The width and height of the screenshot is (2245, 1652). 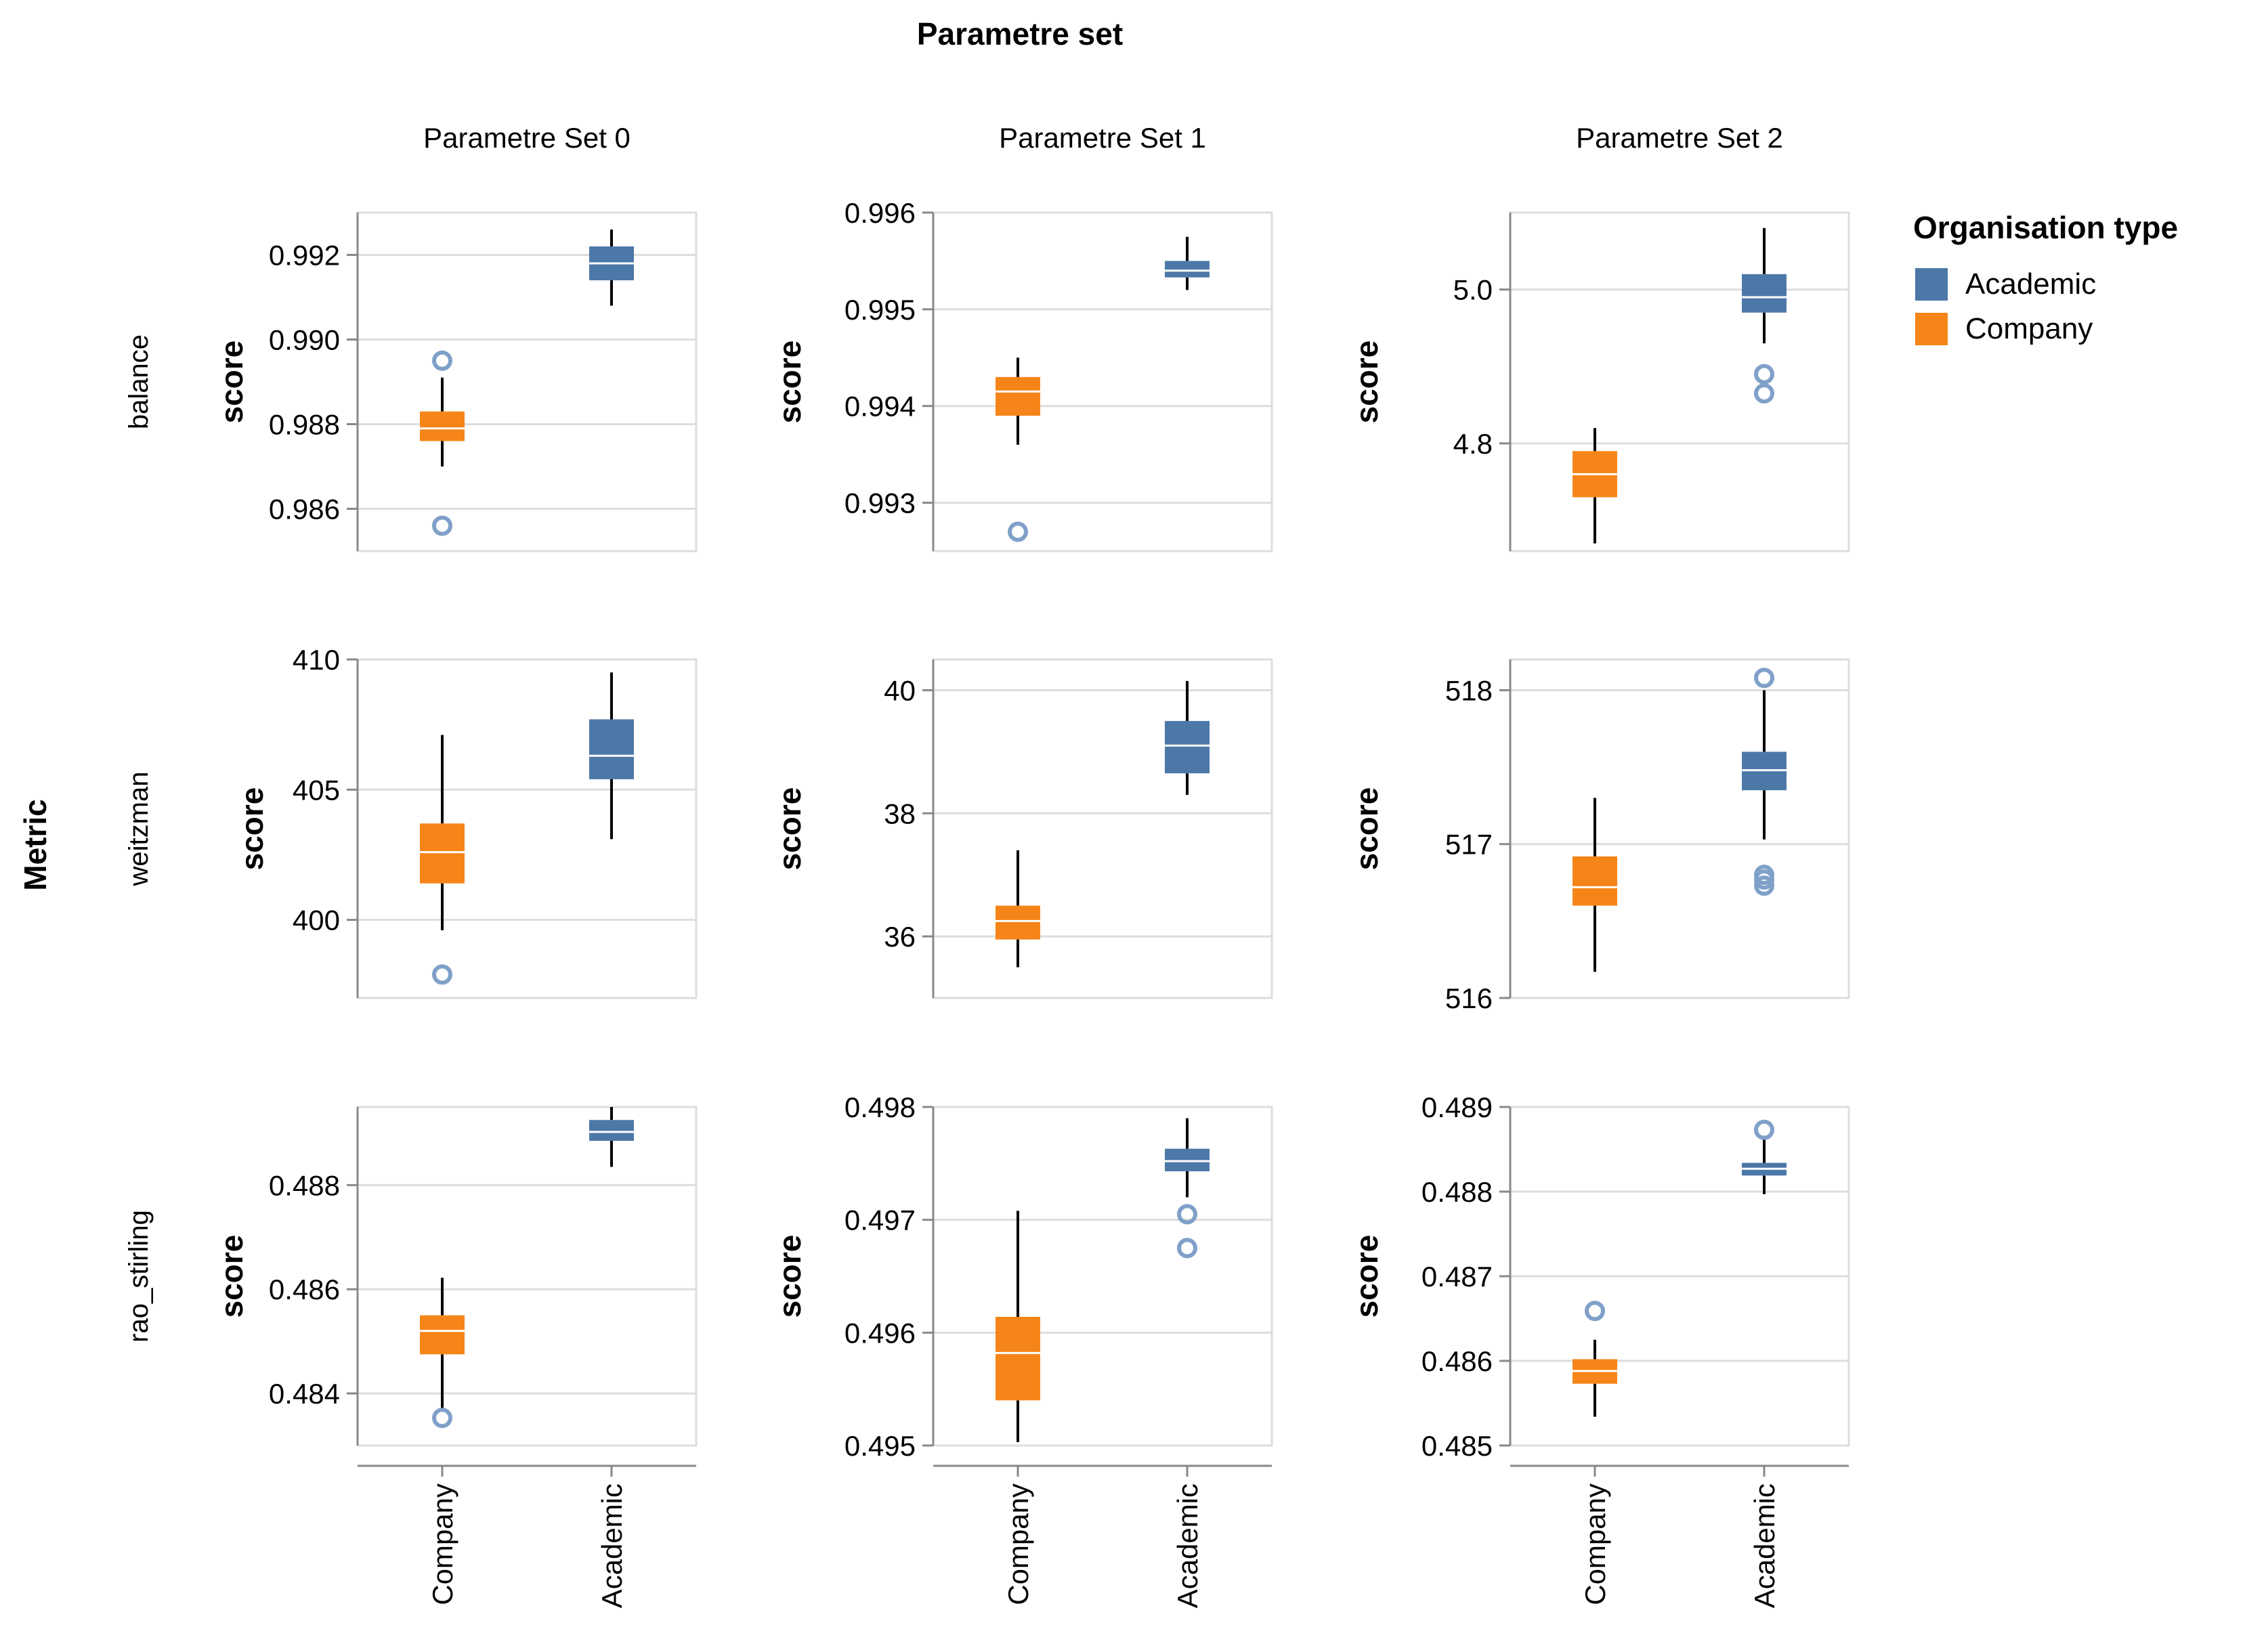 What do you see at coordinates (2045, 228) in the screenshot?
I see `legend-title: Organisation type` at bounding box center [2045, 228].